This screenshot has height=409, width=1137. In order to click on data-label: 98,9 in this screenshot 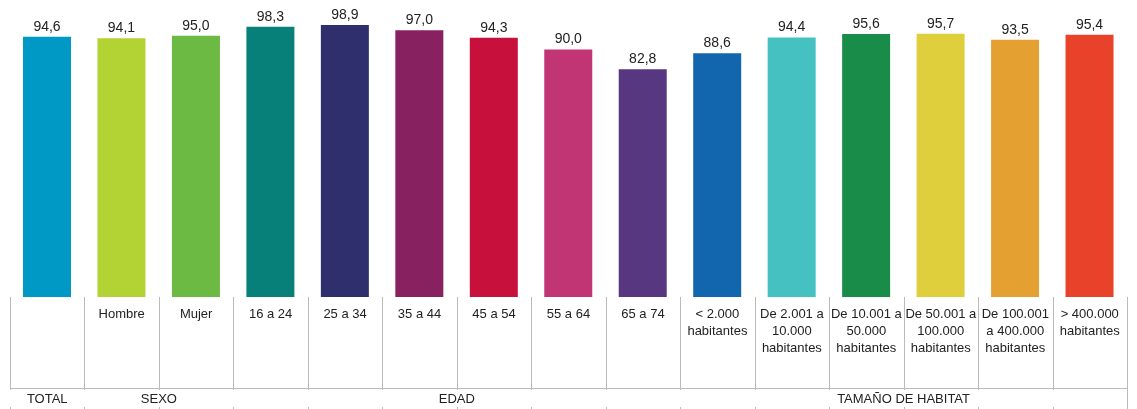, I will do `click(345, 14)`.